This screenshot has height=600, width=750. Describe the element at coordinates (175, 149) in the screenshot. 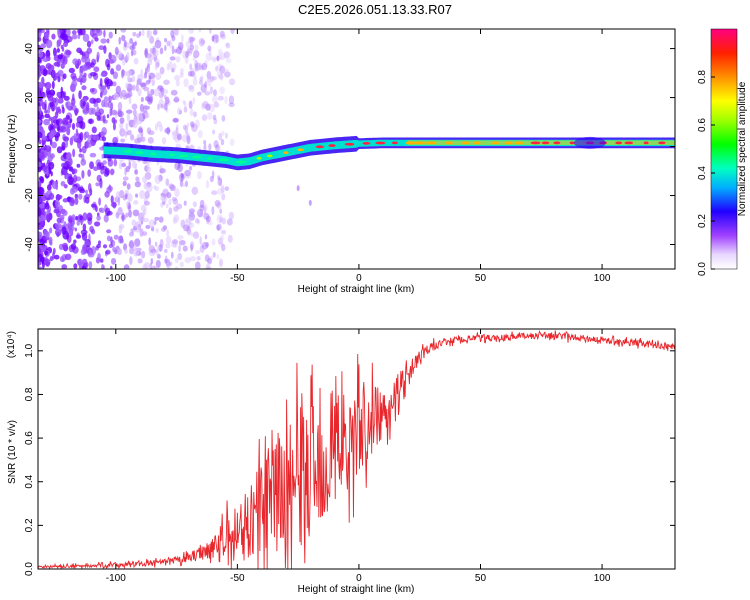

I see `scatter-noise-cloud` at that location.